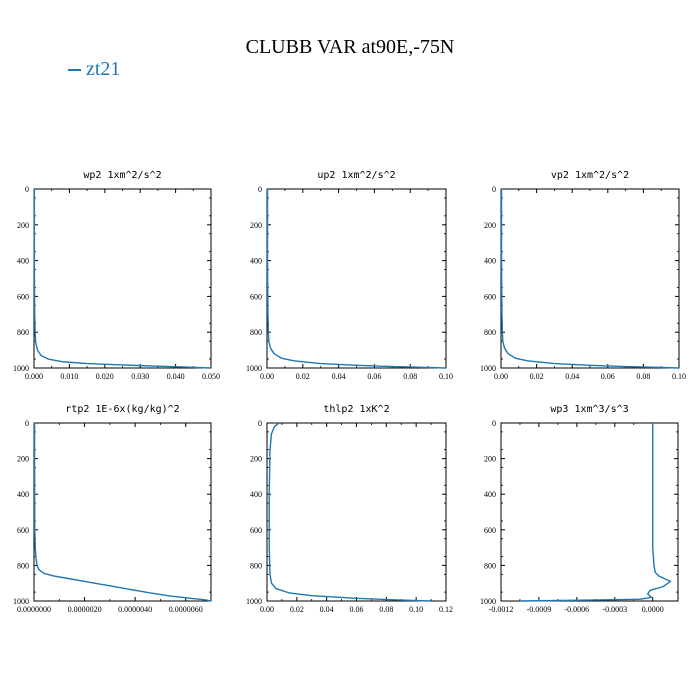  What do you see at coordinates (176, 376) in the screenshot?
I see `x-tick-label: 0.040` at bounding box center [176, 376].